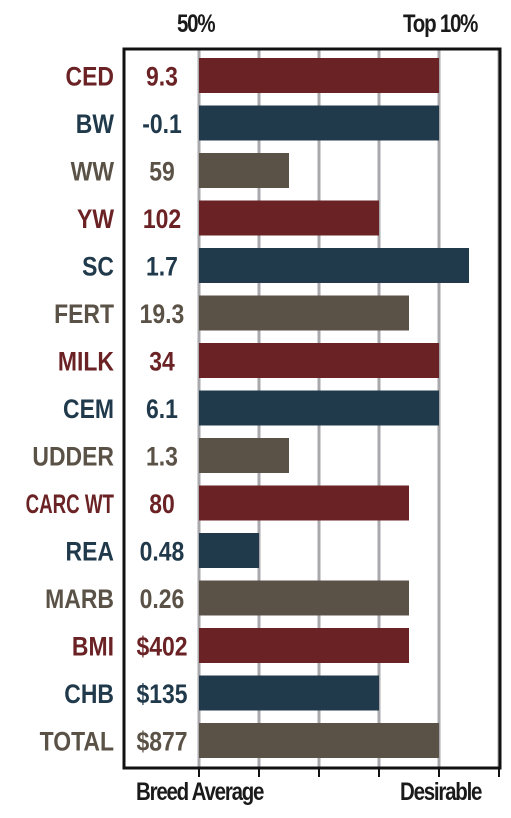 The image size is (511, 818). Describe the element at coordinates (440, 24) in the screenshot. I see `header-top-10-label: Top 10%` at that location.